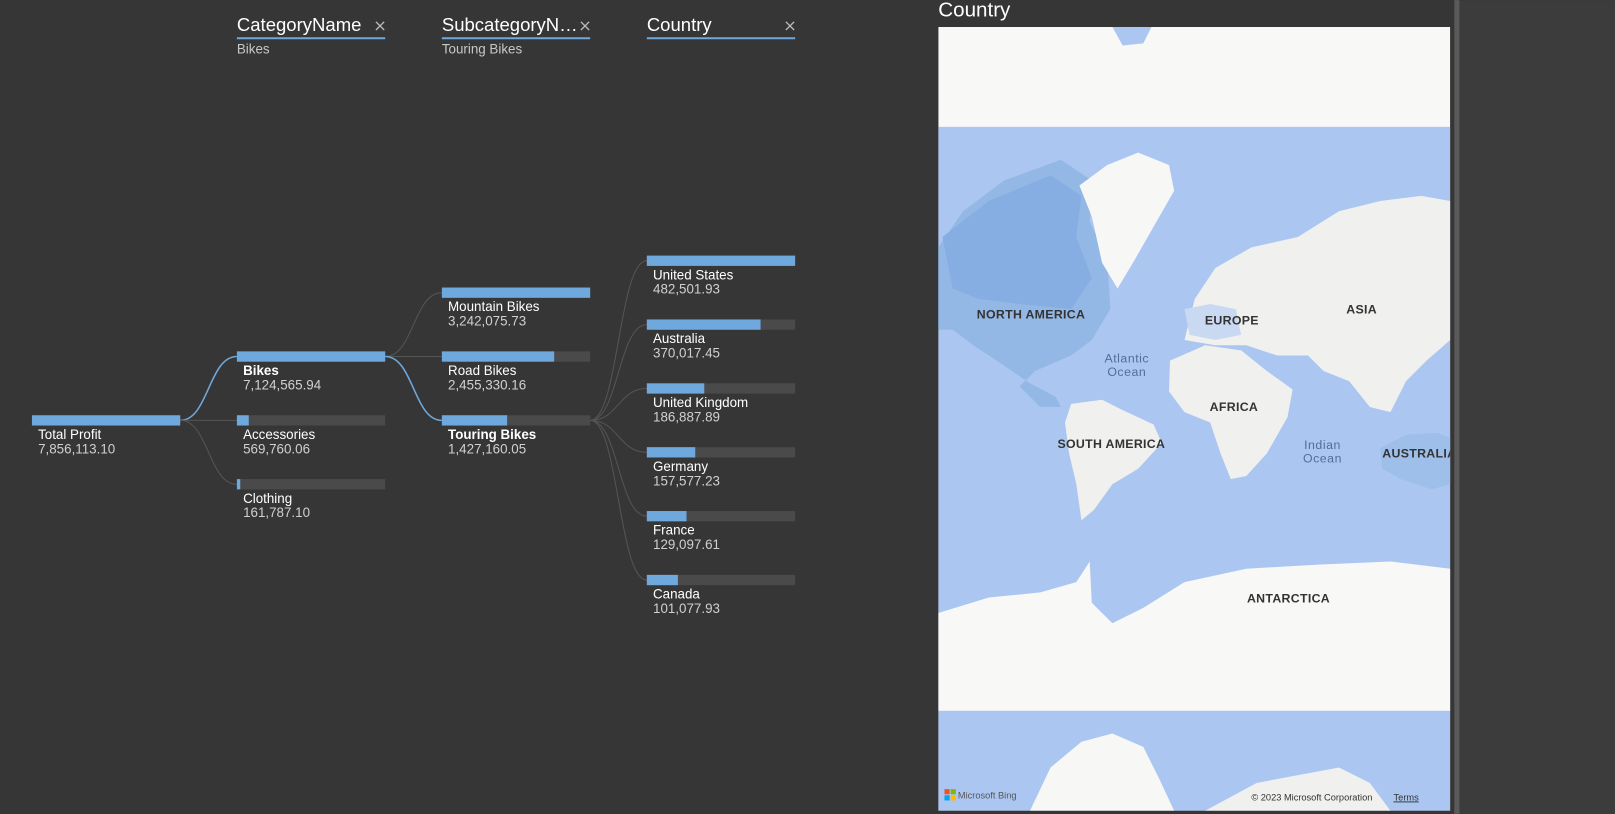 The height and width of the screenshot is (814, 1615). What do you see at coordinates (1213, 322) in the screenshot?
I see `europe-highlight` at bounding box center [1213, 322].